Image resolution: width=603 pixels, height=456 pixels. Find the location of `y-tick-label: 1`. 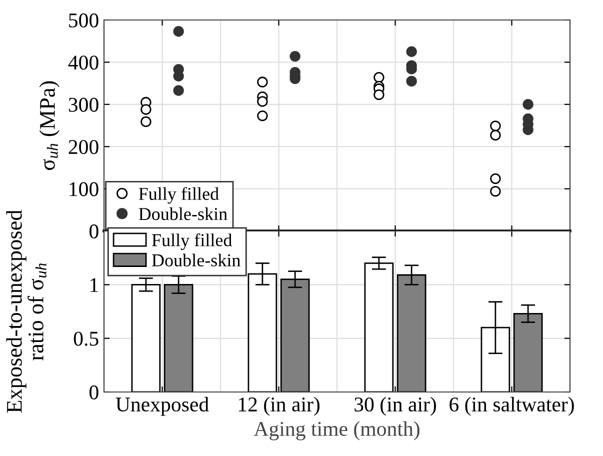

y-tick-label: 1 is located at coordinates (94, 285).